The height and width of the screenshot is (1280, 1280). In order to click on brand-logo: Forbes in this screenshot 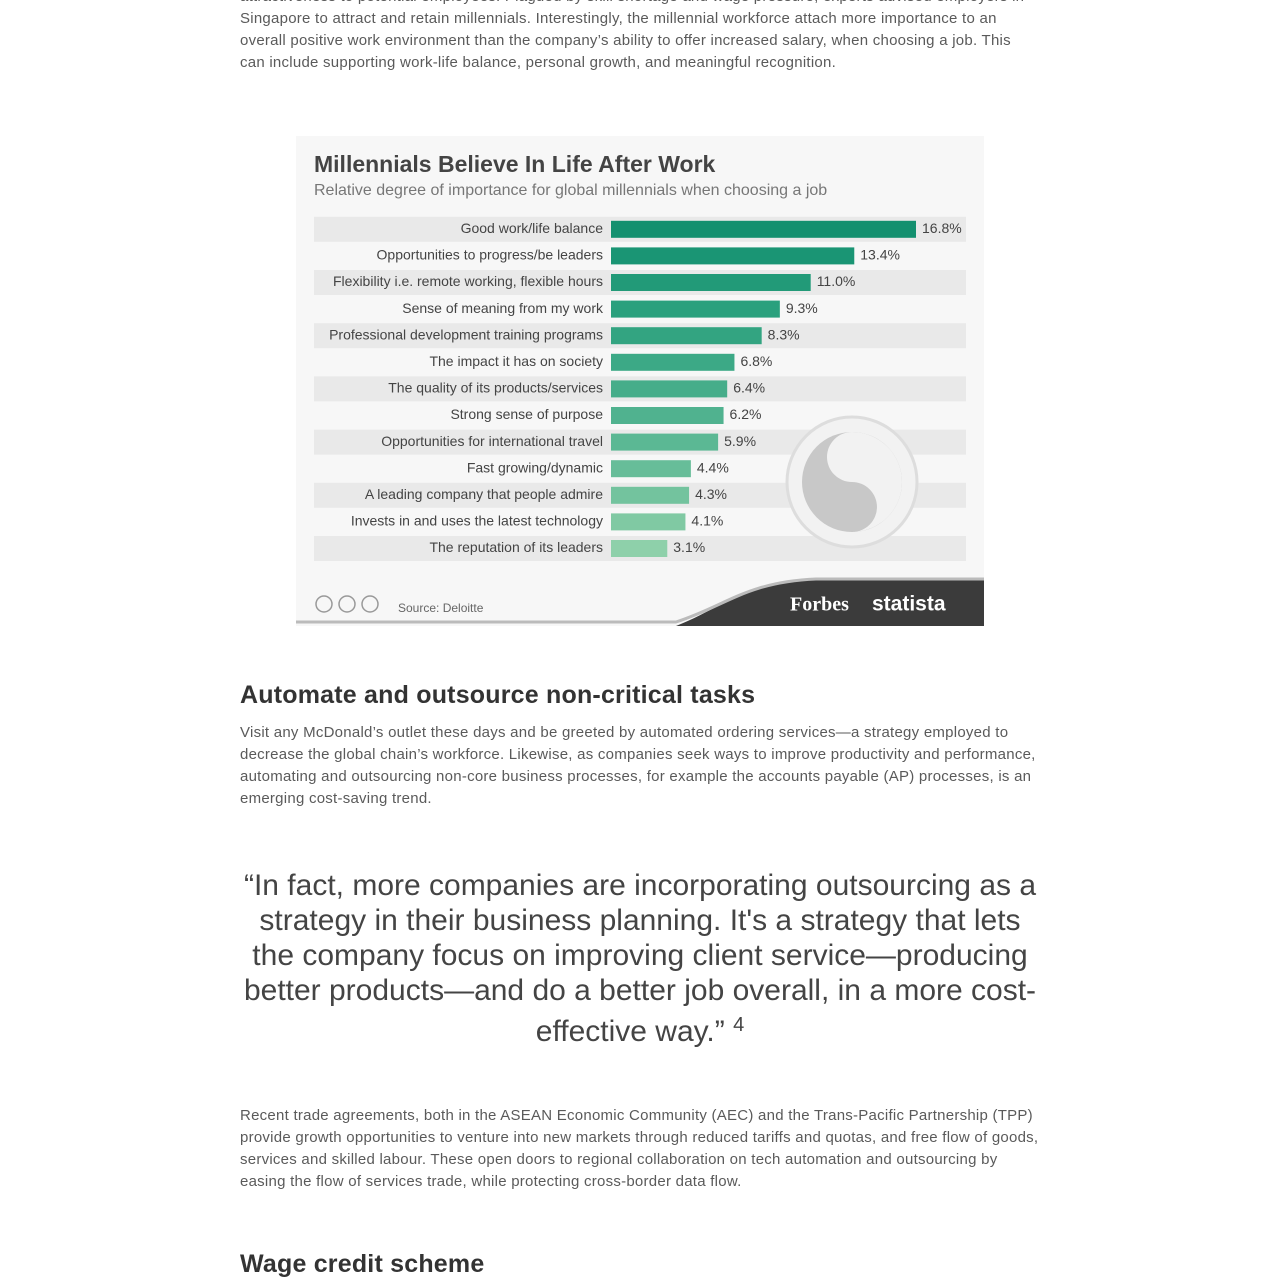, I will do `click(819, 605)`.